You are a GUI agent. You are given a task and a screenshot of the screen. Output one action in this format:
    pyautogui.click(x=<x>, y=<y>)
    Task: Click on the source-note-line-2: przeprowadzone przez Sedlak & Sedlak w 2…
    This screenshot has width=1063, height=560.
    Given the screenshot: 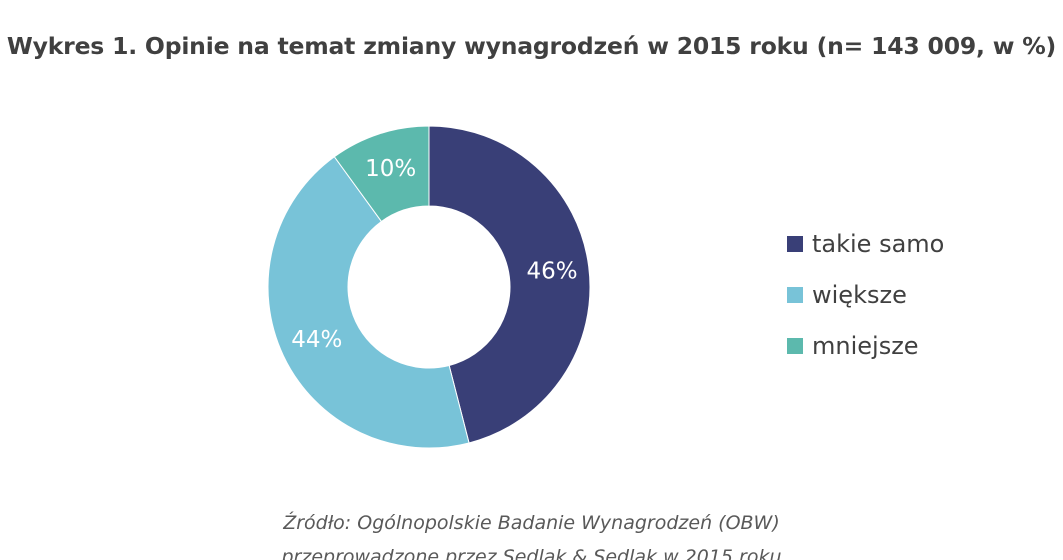 What is the action you would take?
    pyautogui.click(x=531, y=553)
    